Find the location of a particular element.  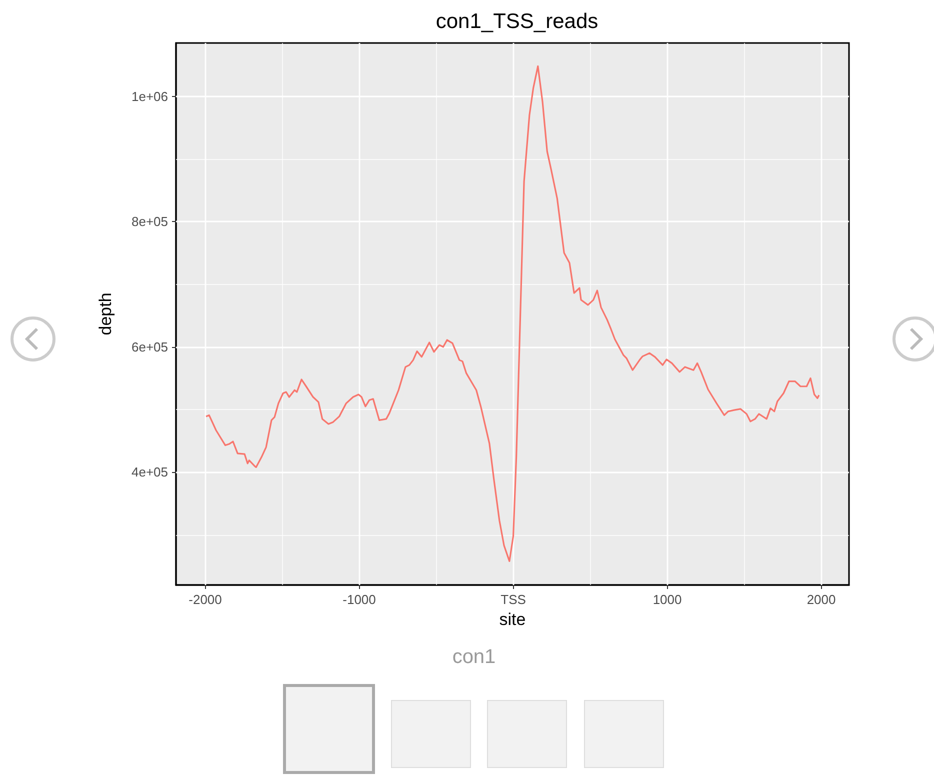

y-tick-label: 1e+06 is located at coordinates (149, 96).